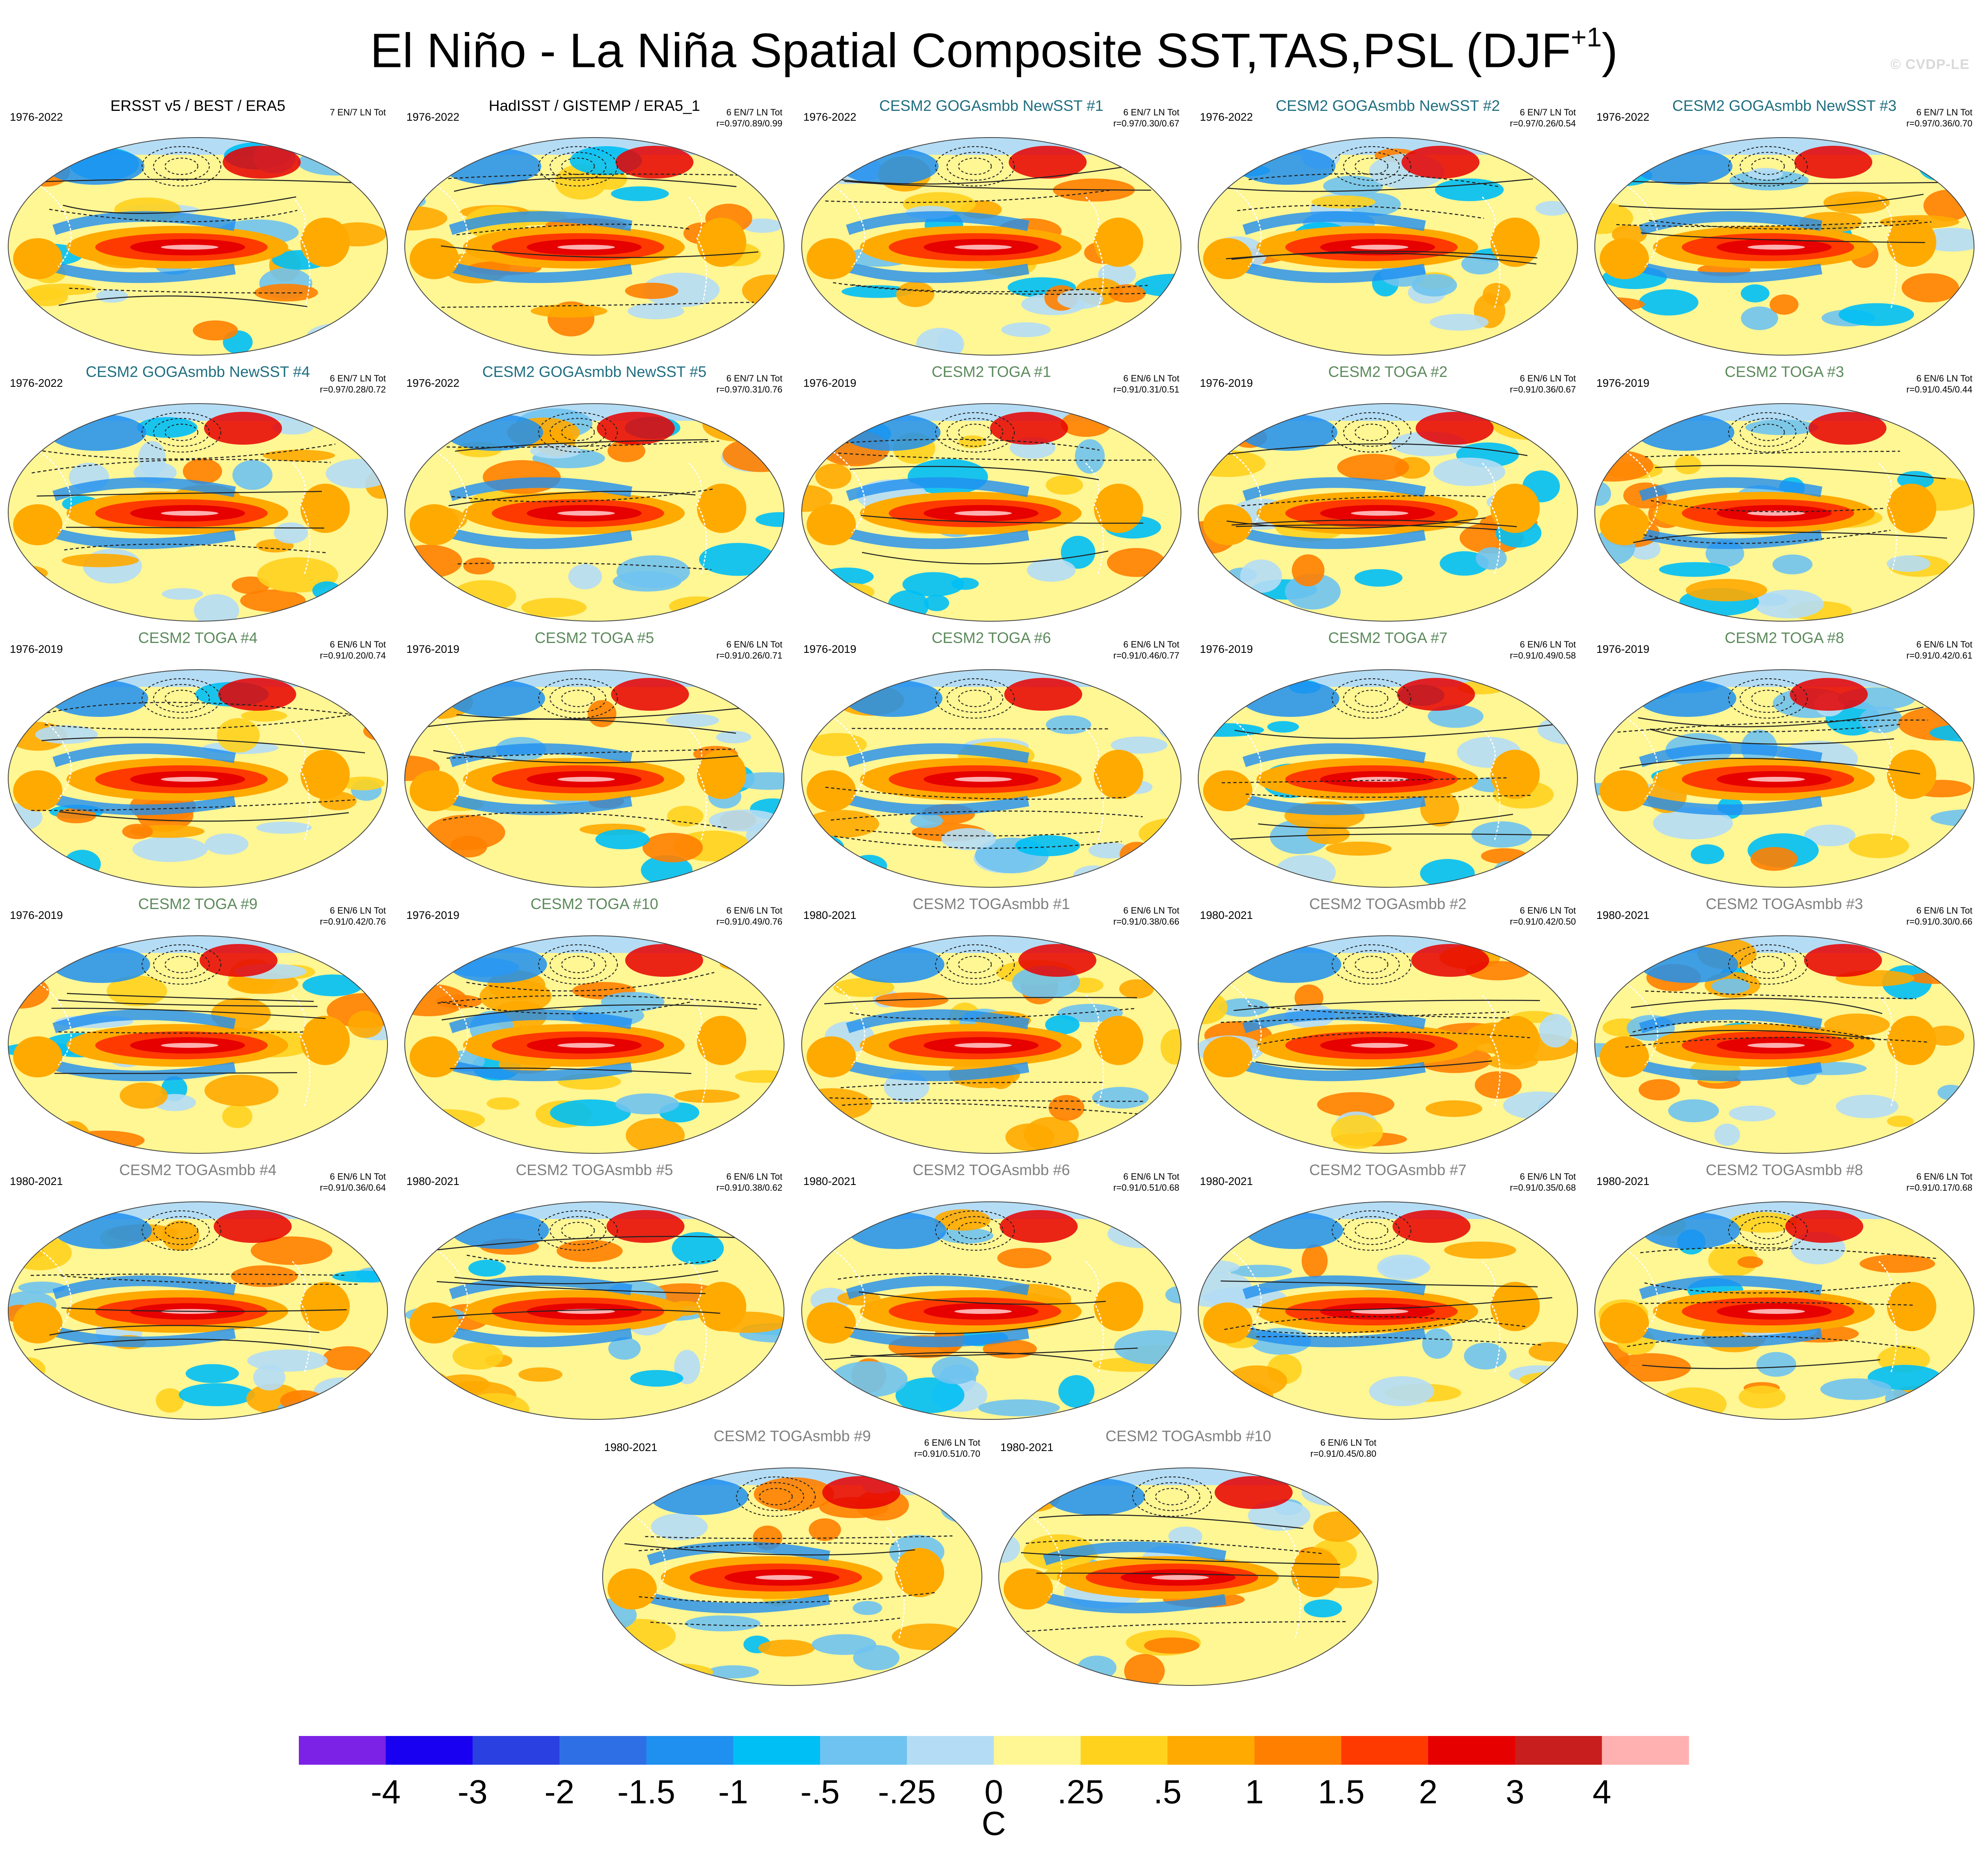  I want to click on panel-event-info: 6 EN/6 LN Tot r=0.91/0.45/0.80, so click(1343, 1448).